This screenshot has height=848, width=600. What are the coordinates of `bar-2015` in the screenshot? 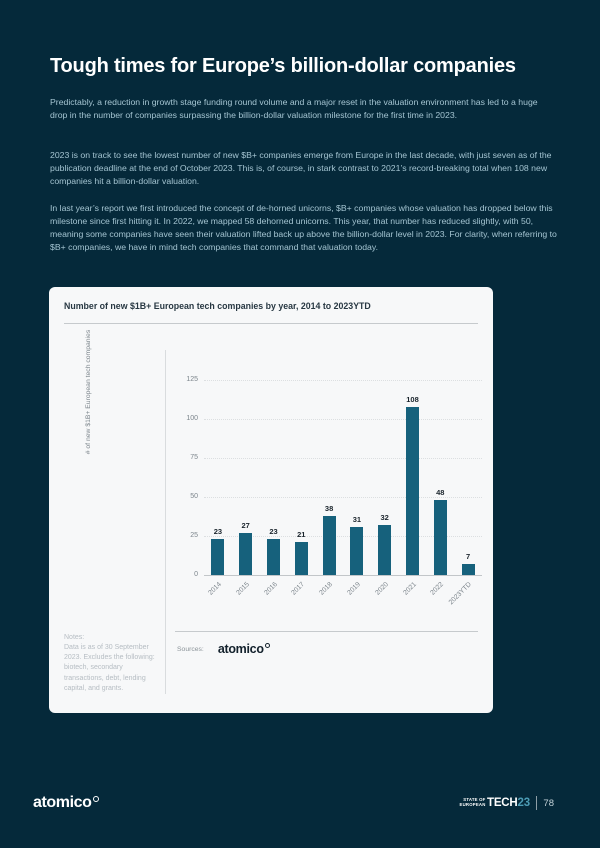 It's located at (246, 553).